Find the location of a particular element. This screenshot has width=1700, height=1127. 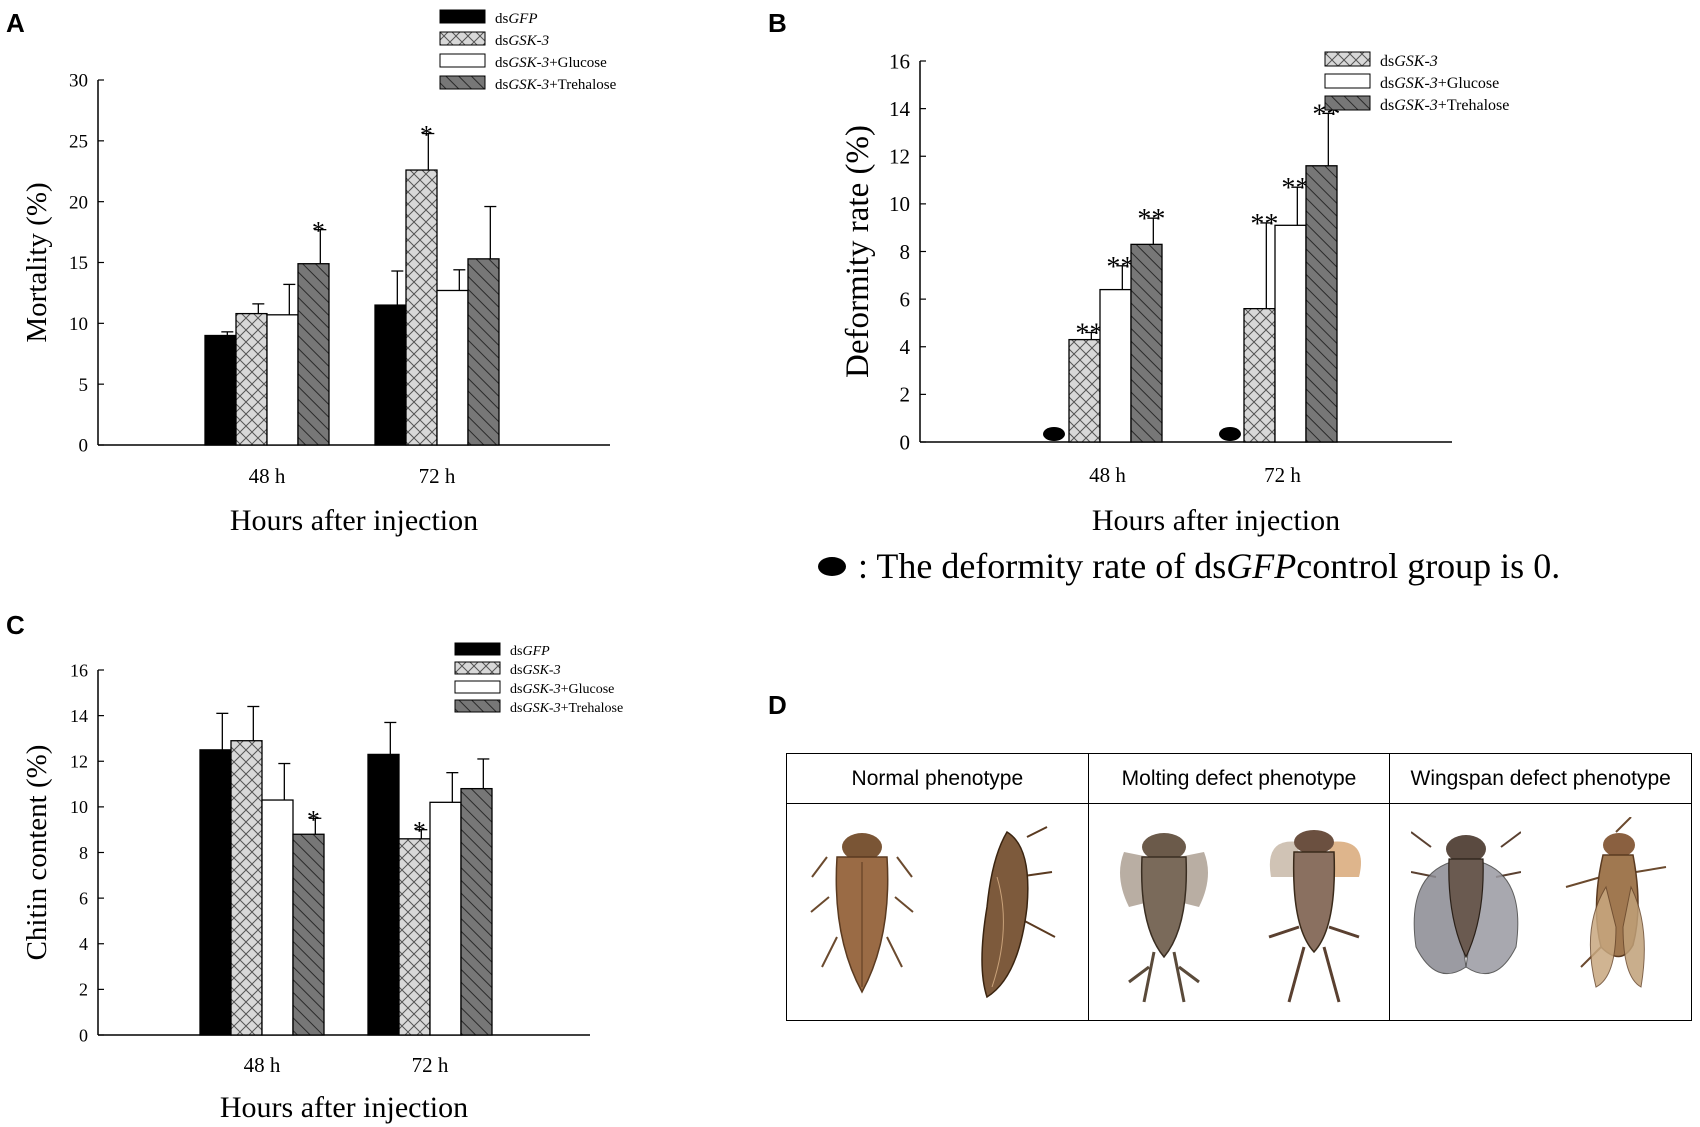

panel-label-a: A is located at coordinates (15, 23).